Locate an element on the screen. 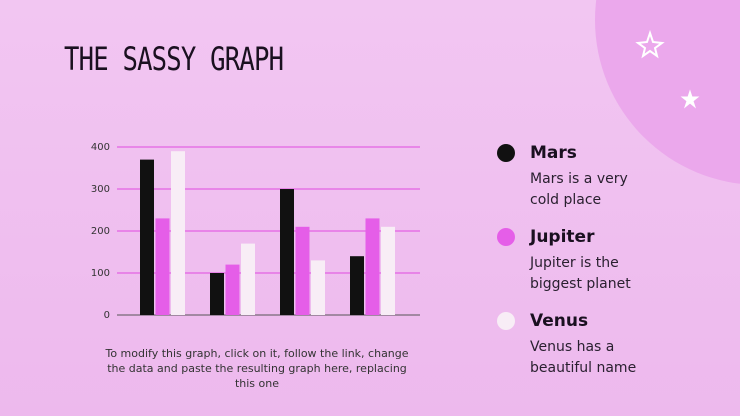  y-tick-label: 400 is located at coordinates (100, 147).